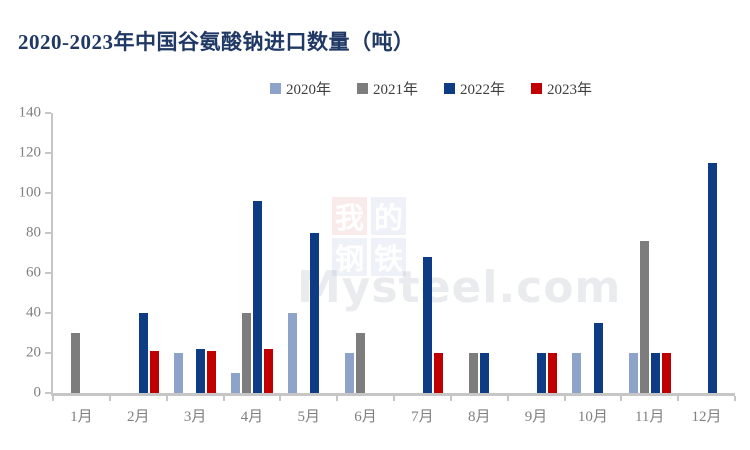  I want to click on legend-item-2: 2022年, so click(474, 88).